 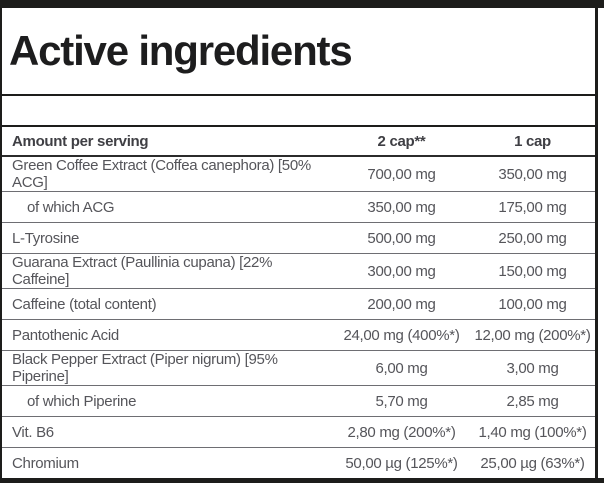 I want to click on ingredient-name: of which Piperine, so click(x=82, y=401).